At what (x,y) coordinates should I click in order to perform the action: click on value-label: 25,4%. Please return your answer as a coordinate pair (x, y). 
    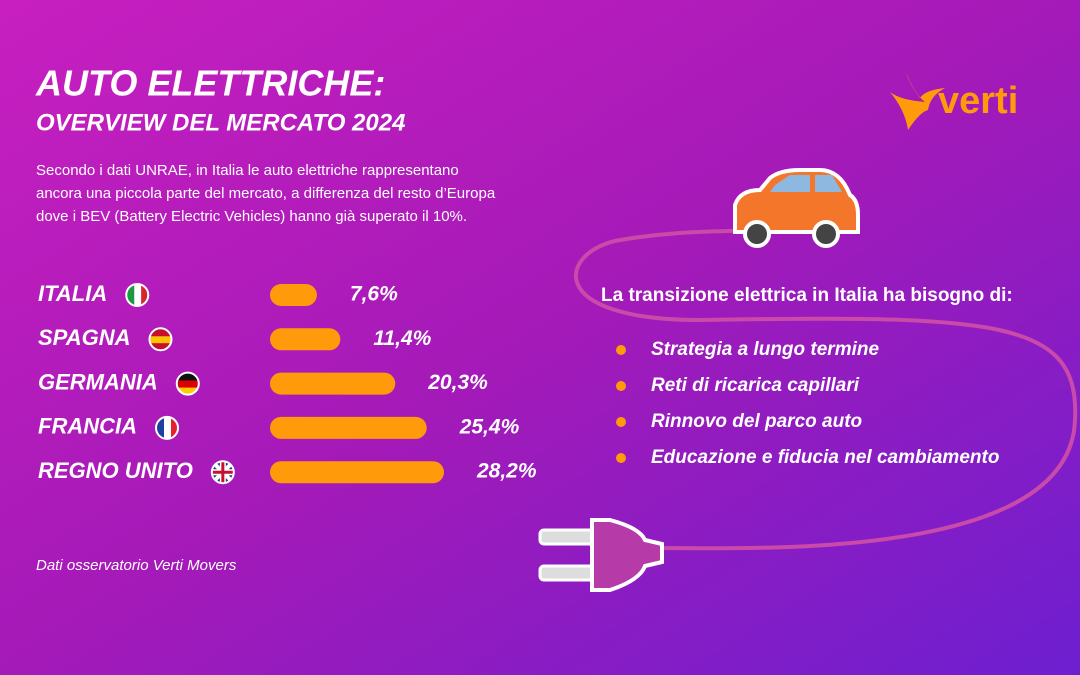
    Looking at the image, I should click on (489, 426).